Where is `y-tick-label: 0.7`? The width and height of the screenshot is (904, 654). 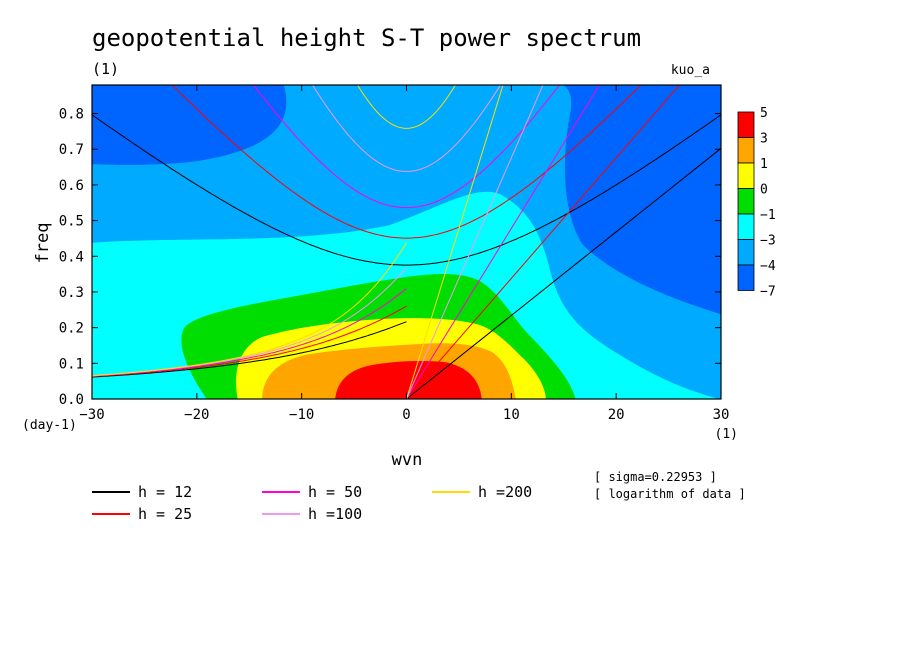 y-tick-label: 0.7 is located at coordinates (71, 150).